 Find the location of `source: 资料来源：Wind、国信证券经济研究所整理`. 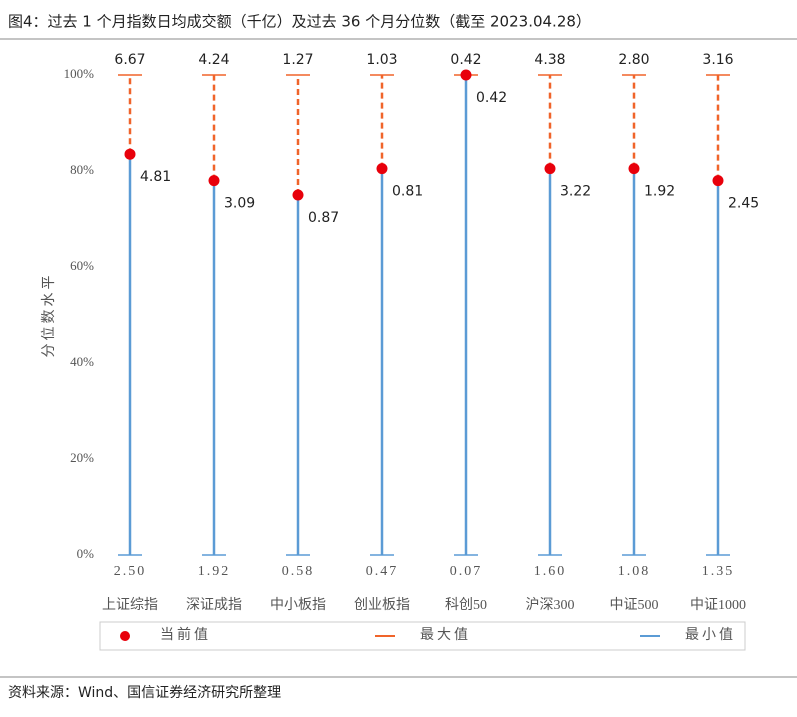

source: 资料来源：Wind、国信证券经济研究所整理 is located at coordinates (144, 693).